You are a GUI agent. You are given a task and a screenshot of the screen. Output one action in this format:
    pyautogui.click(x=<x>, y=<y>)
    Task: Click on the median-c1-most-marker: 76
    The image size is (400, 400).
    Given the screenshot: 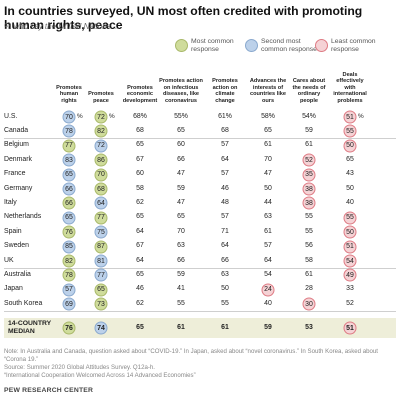 What is the action you would take?
    pyautogui.click(x=69, y=328)
    